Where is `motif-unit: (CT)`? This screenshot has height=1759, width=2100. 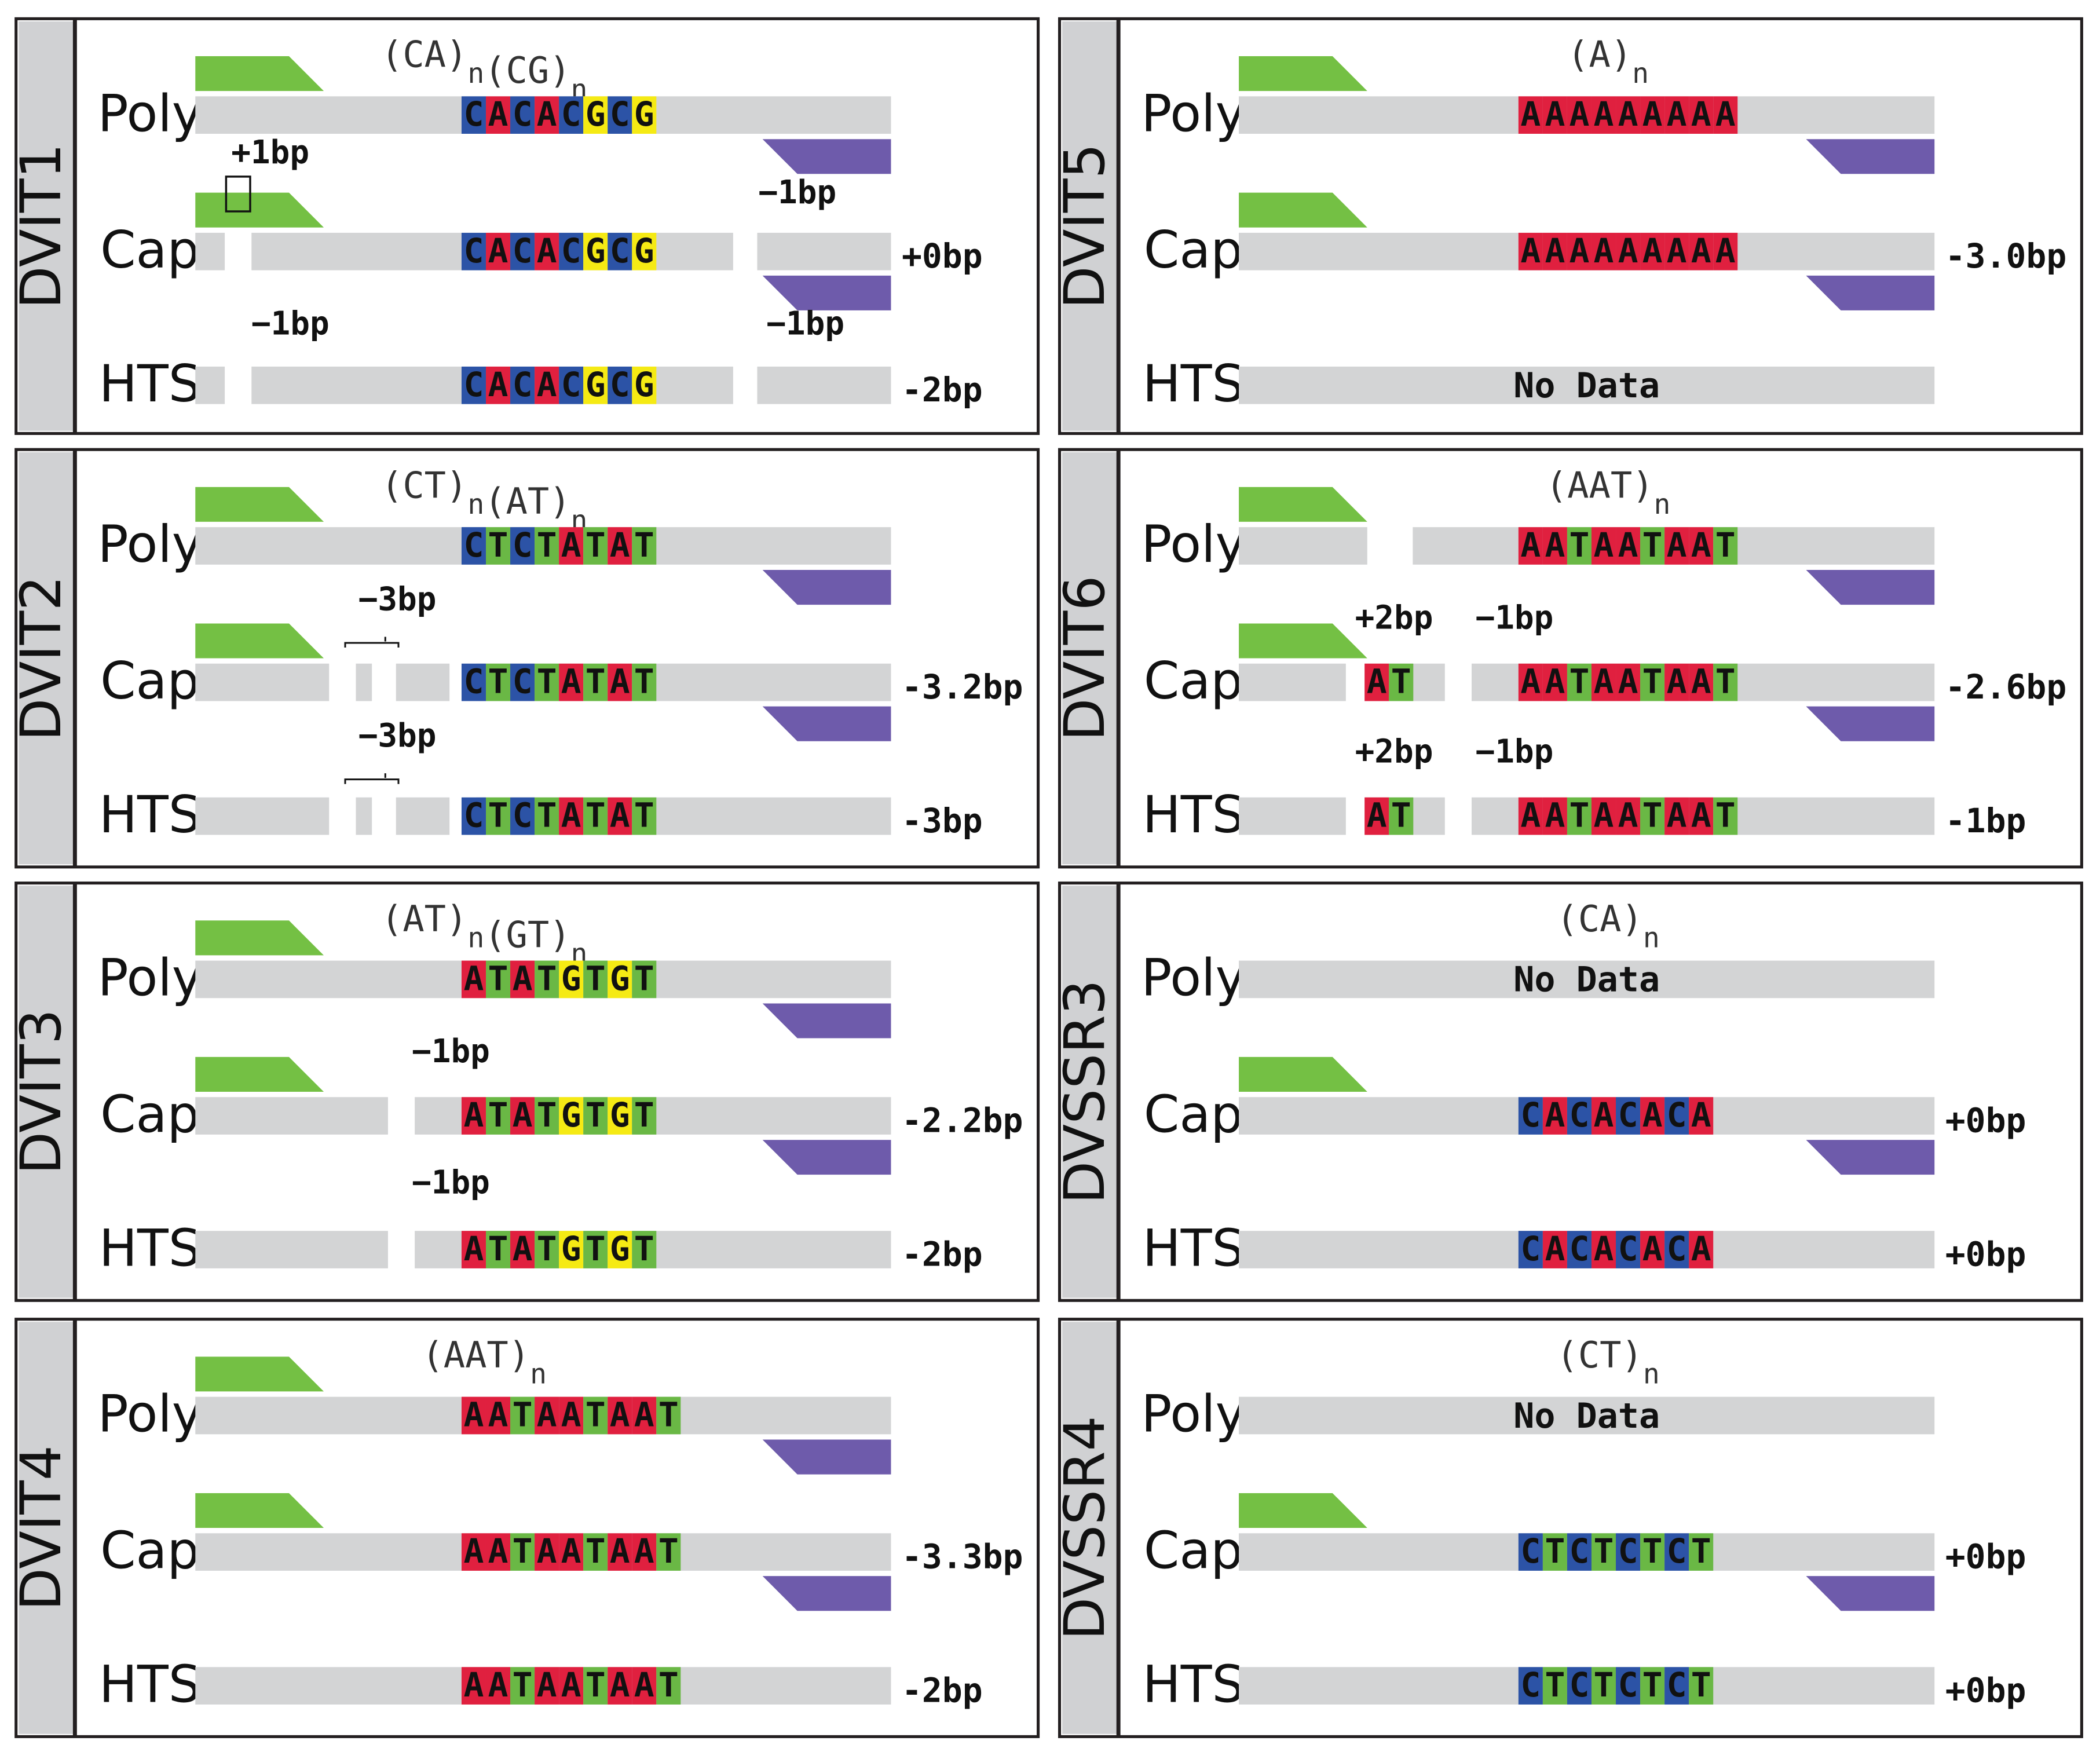 motif-unit: (CT) is located at coordinates (1600, 1355).